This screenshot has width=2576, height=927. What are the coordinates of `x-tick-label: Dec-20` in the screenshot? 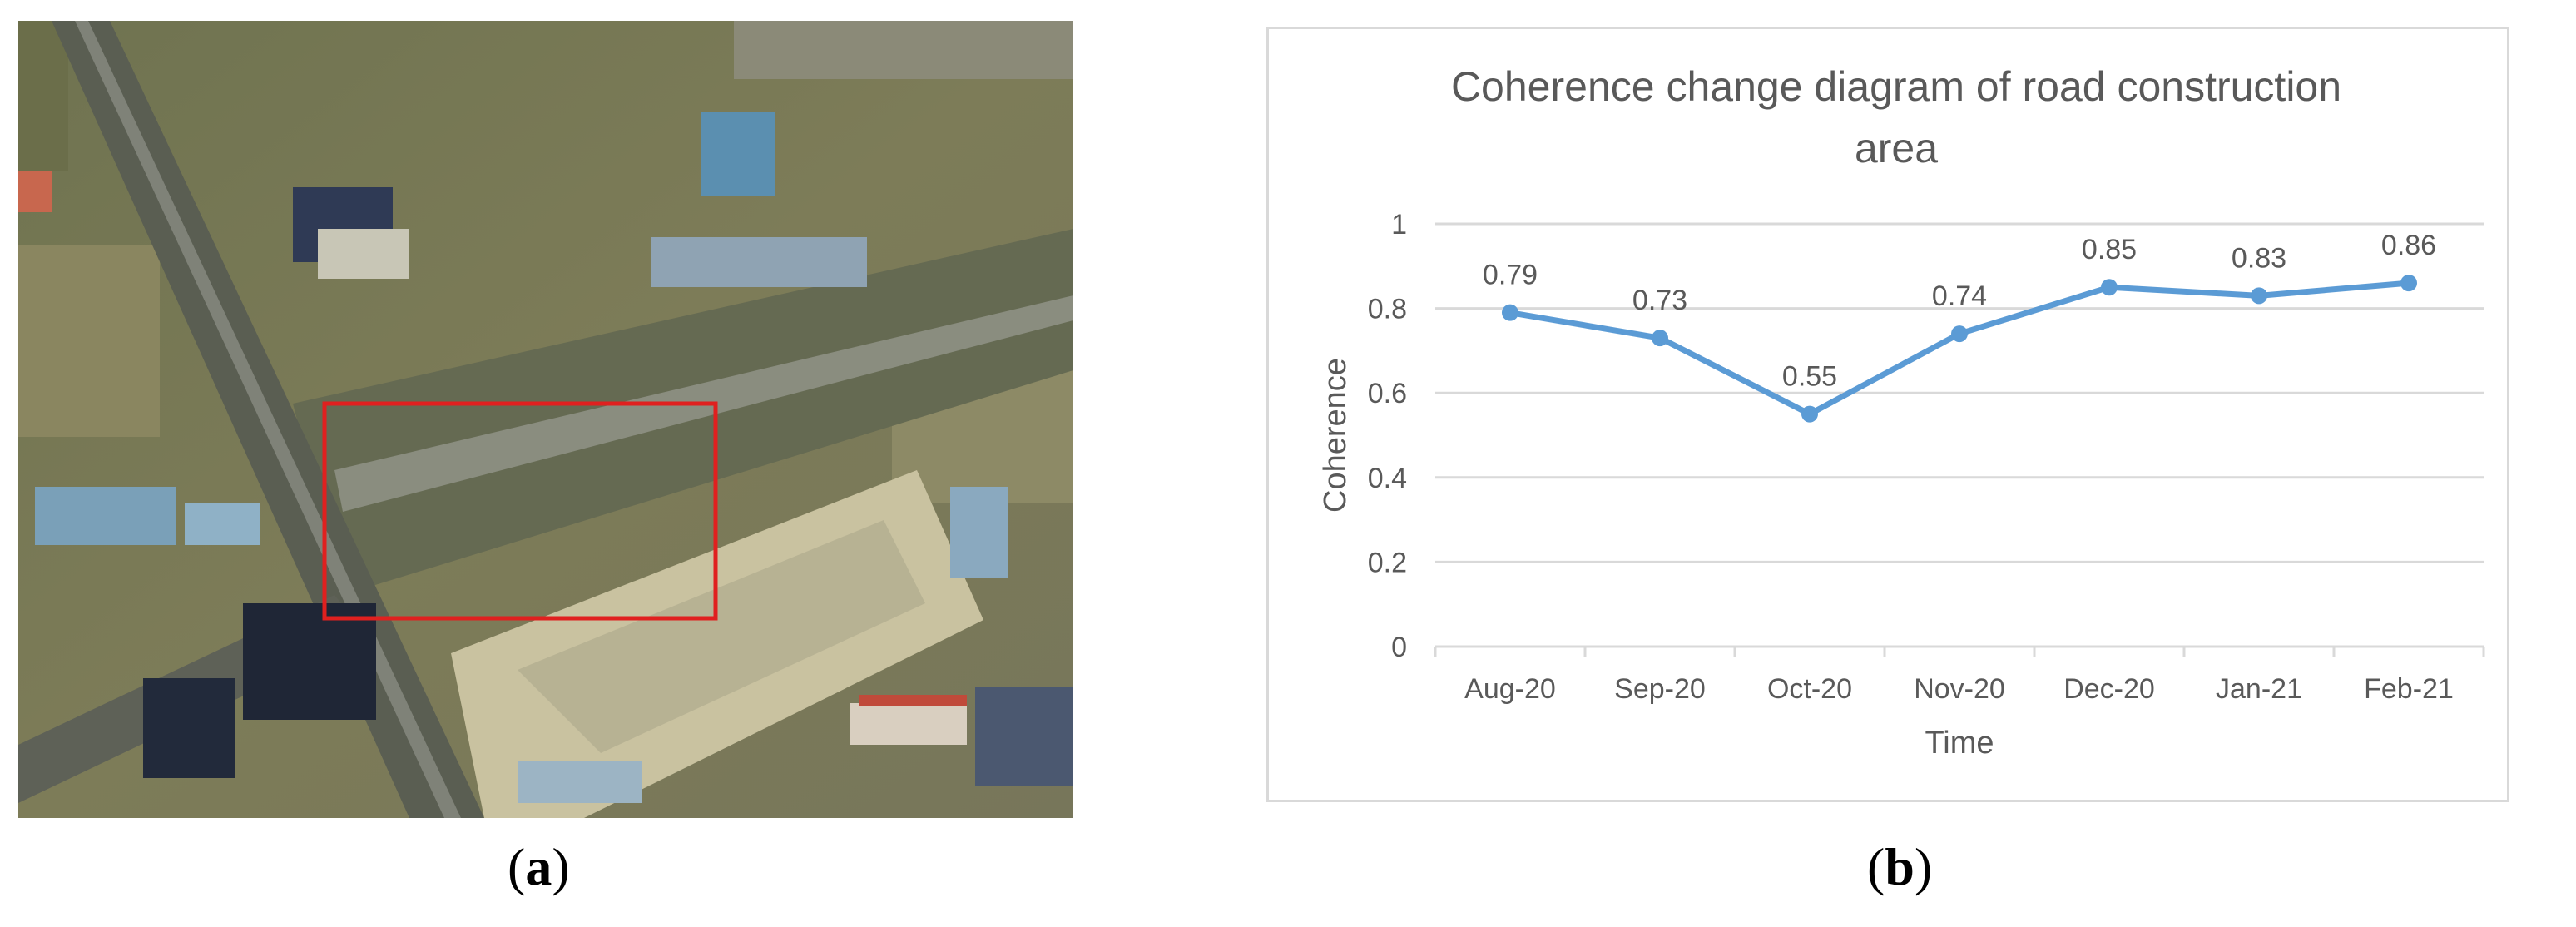 It's located at (2109, 689).